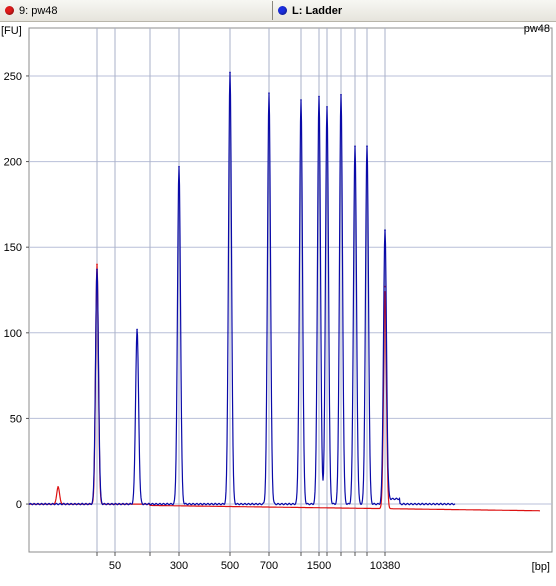 The width and height of the screenshot is (556, 586). What do you see at coordinates (179, 566) in the screenshot?
I see `x-tick-label: 300` at bounding box center [179, 566].